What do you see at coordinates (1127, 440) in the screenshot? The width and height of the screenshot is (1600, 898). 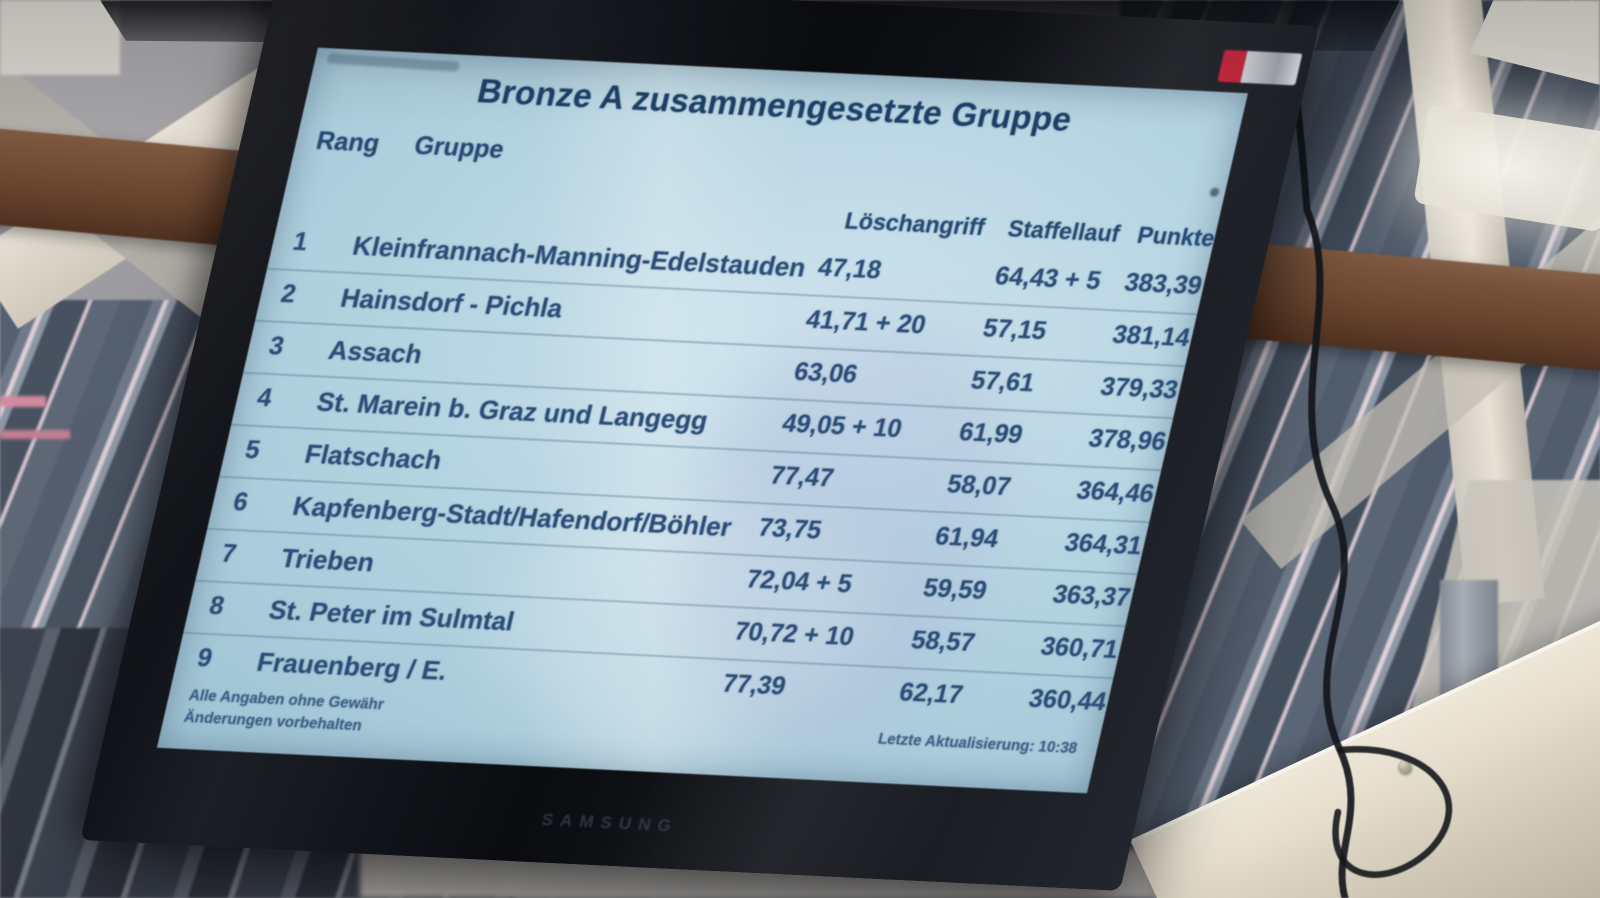 I see `punkte-cell: 378,96` at bounding box center [1127, 440].